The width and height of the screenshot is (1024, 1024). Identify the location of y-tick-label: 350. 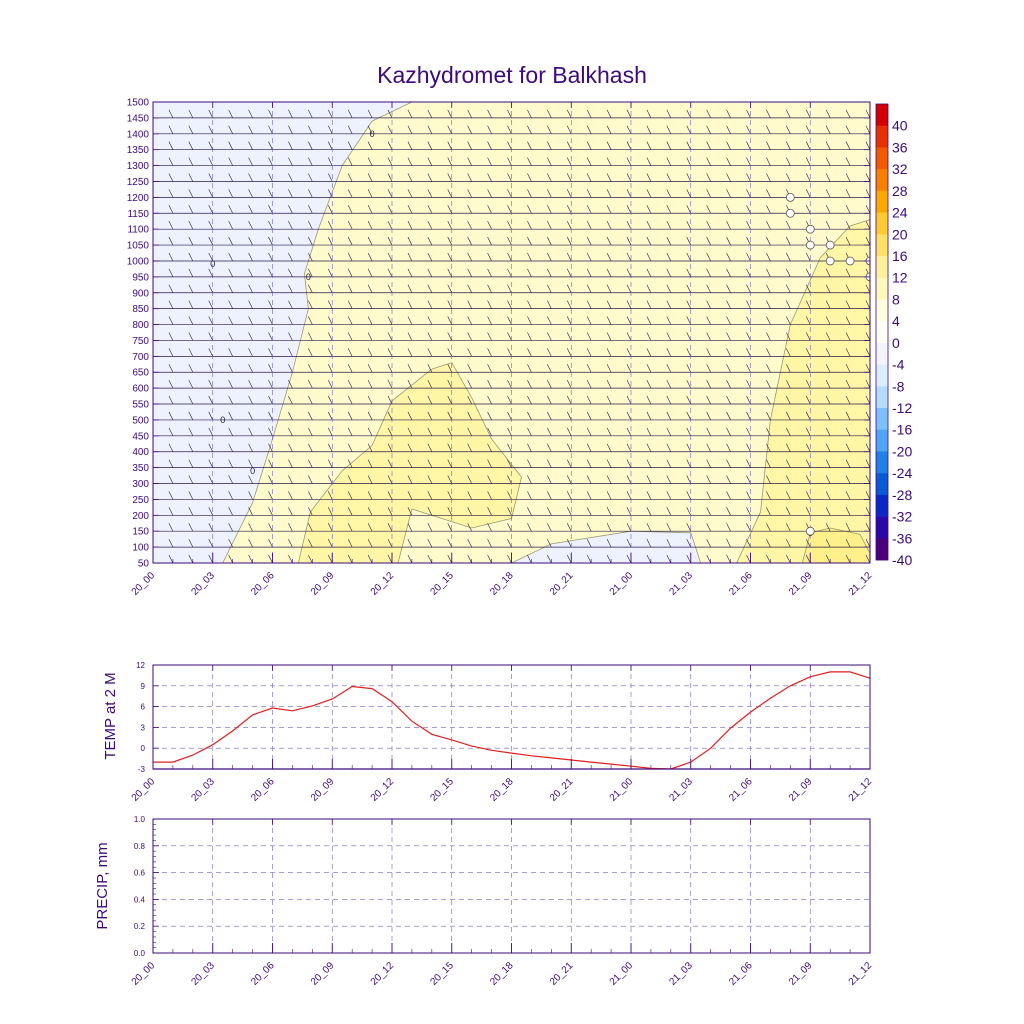
(140, 468).